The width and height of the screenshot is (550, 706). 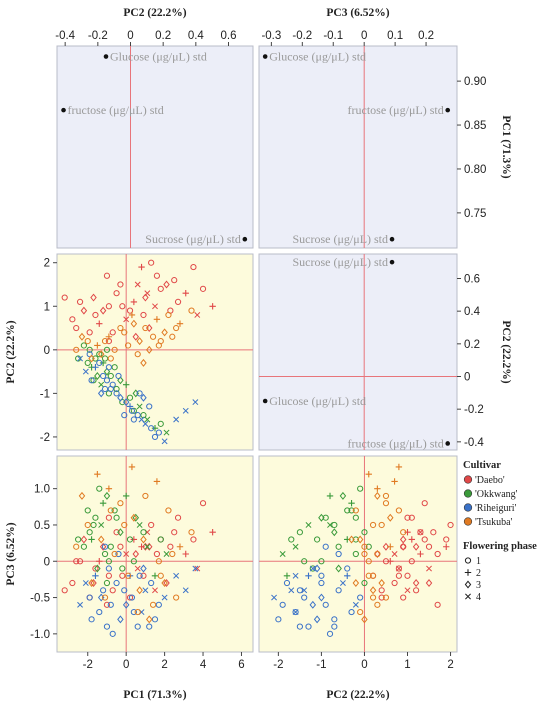 What do you see at coordinates (478, 561) in the screenshot?
I see `legend-phase-label: 1` at bounding box center [478, 561].